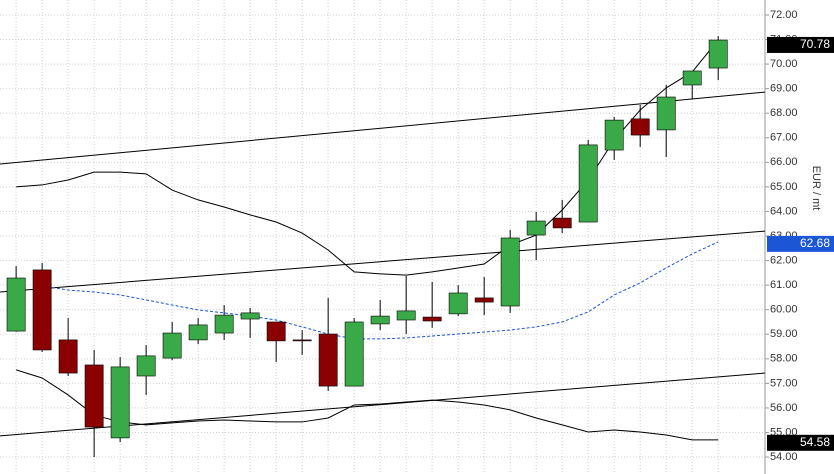  Describe the element at coordinates (784, 64) in the screenshot. I see `y-tick-label: 70.00` at that location.